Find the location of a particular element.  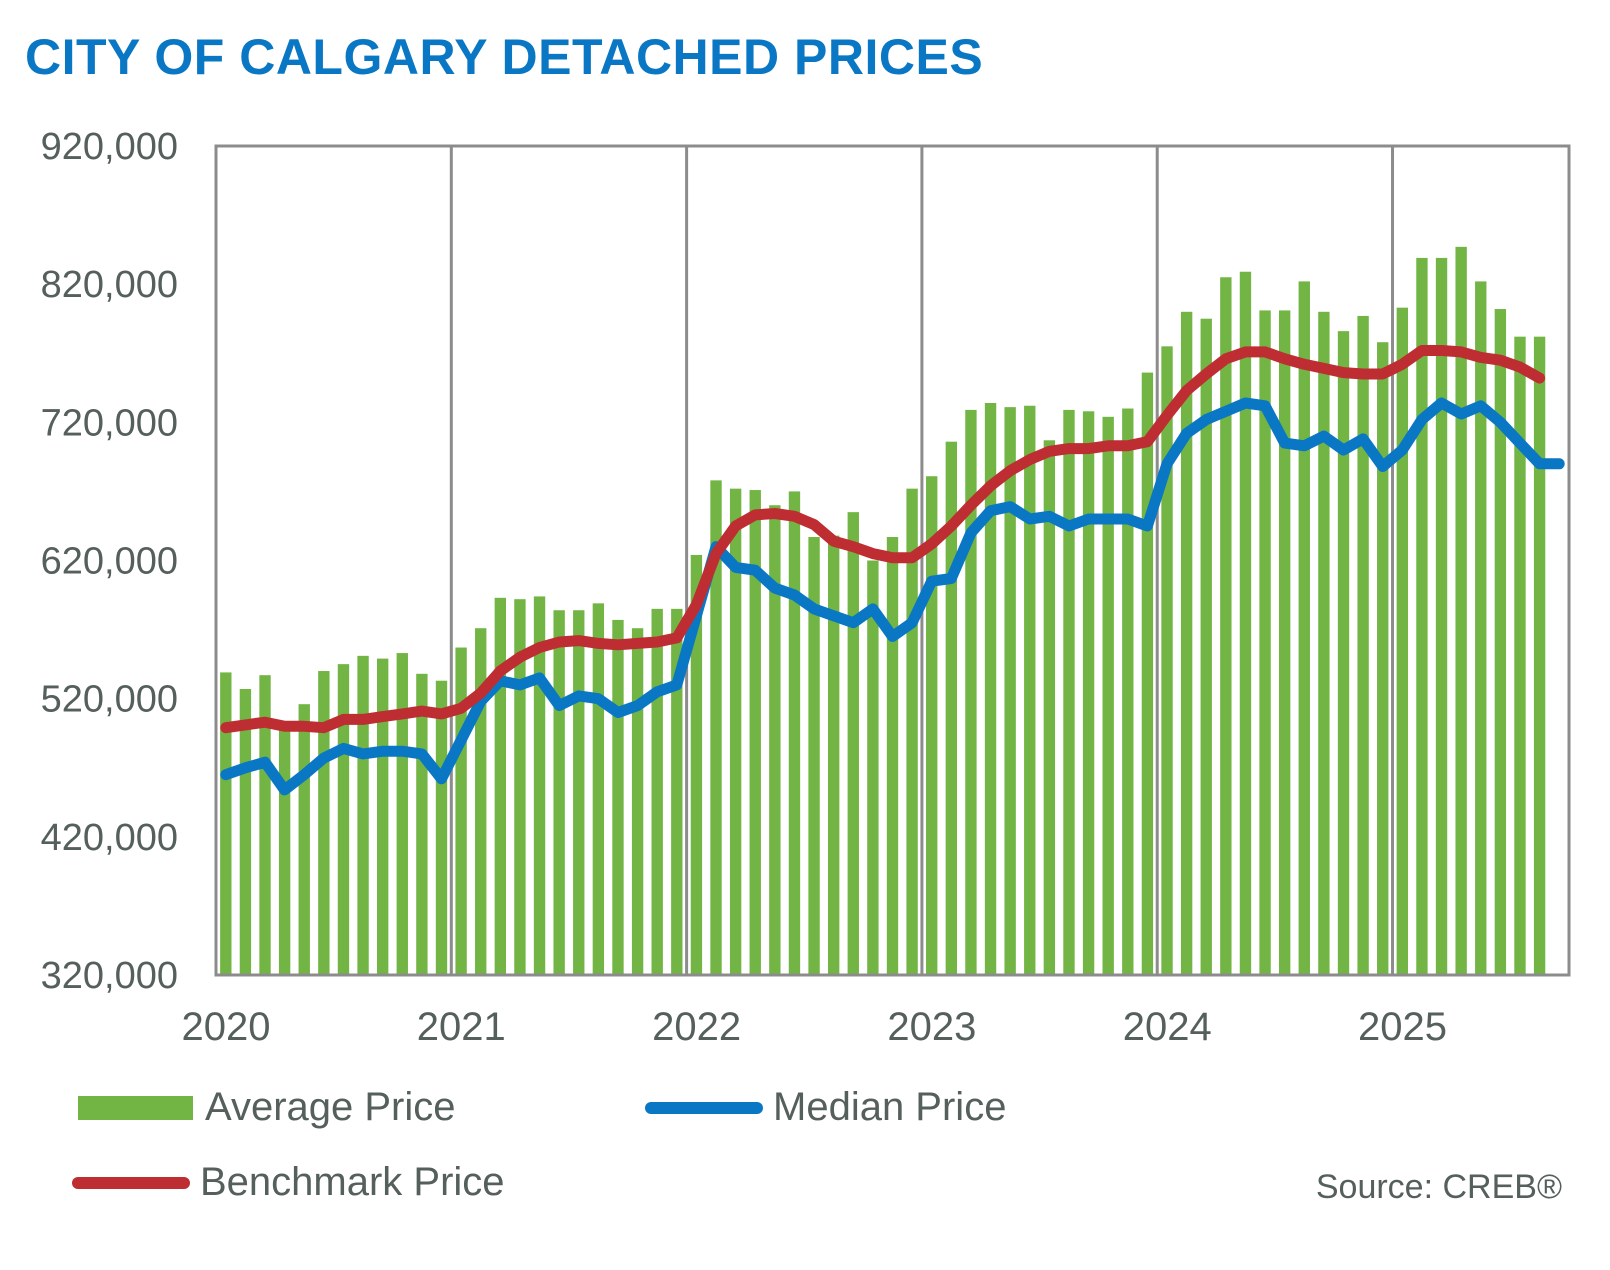

legend-average: Average Price is located at coordinates (267, 1107).